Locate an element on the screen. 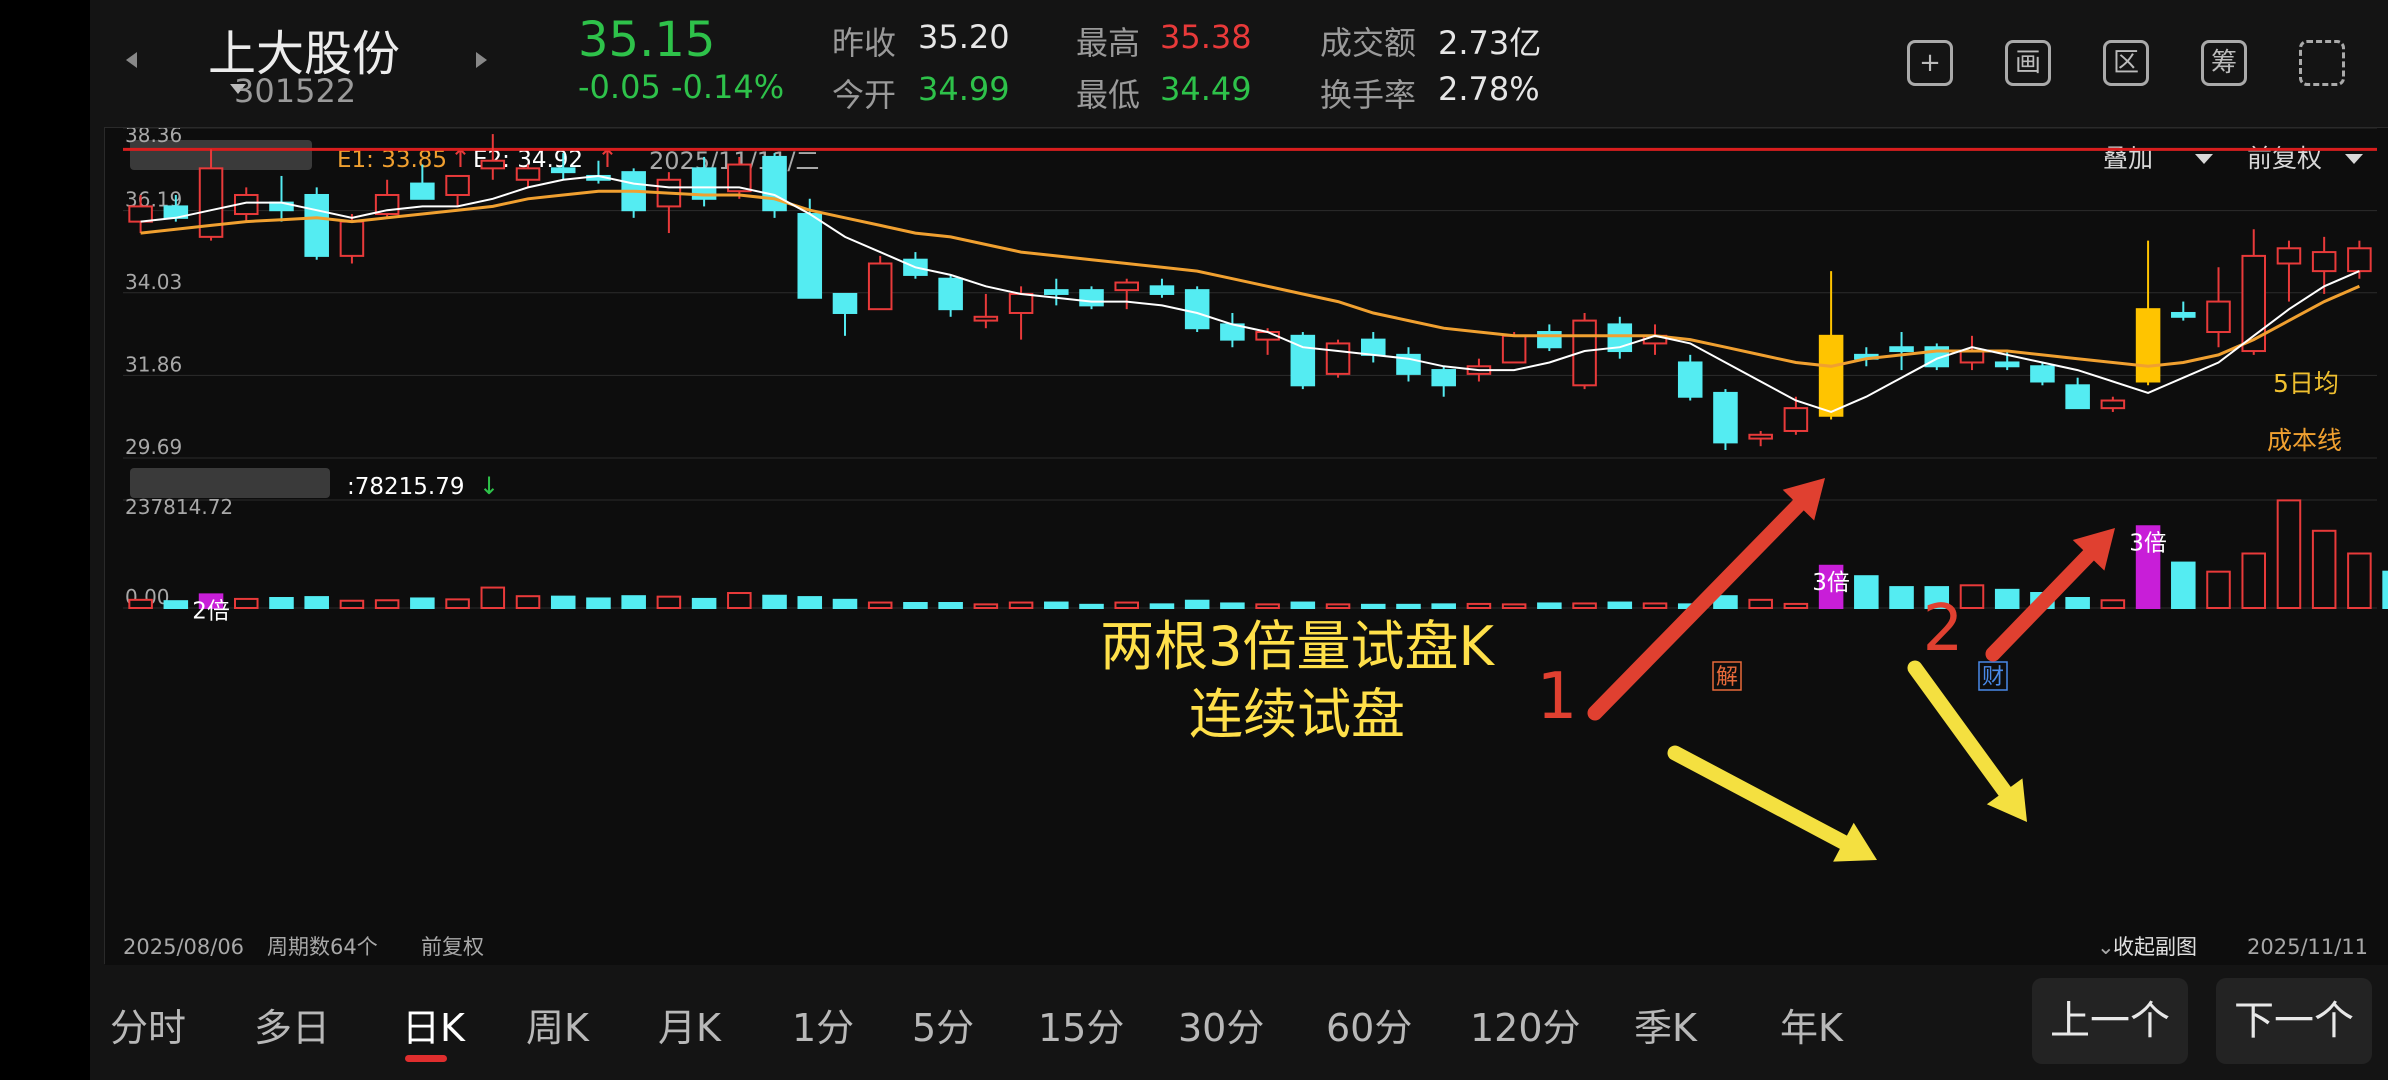  volume-header-strip is located at coordinates (1255, 480).